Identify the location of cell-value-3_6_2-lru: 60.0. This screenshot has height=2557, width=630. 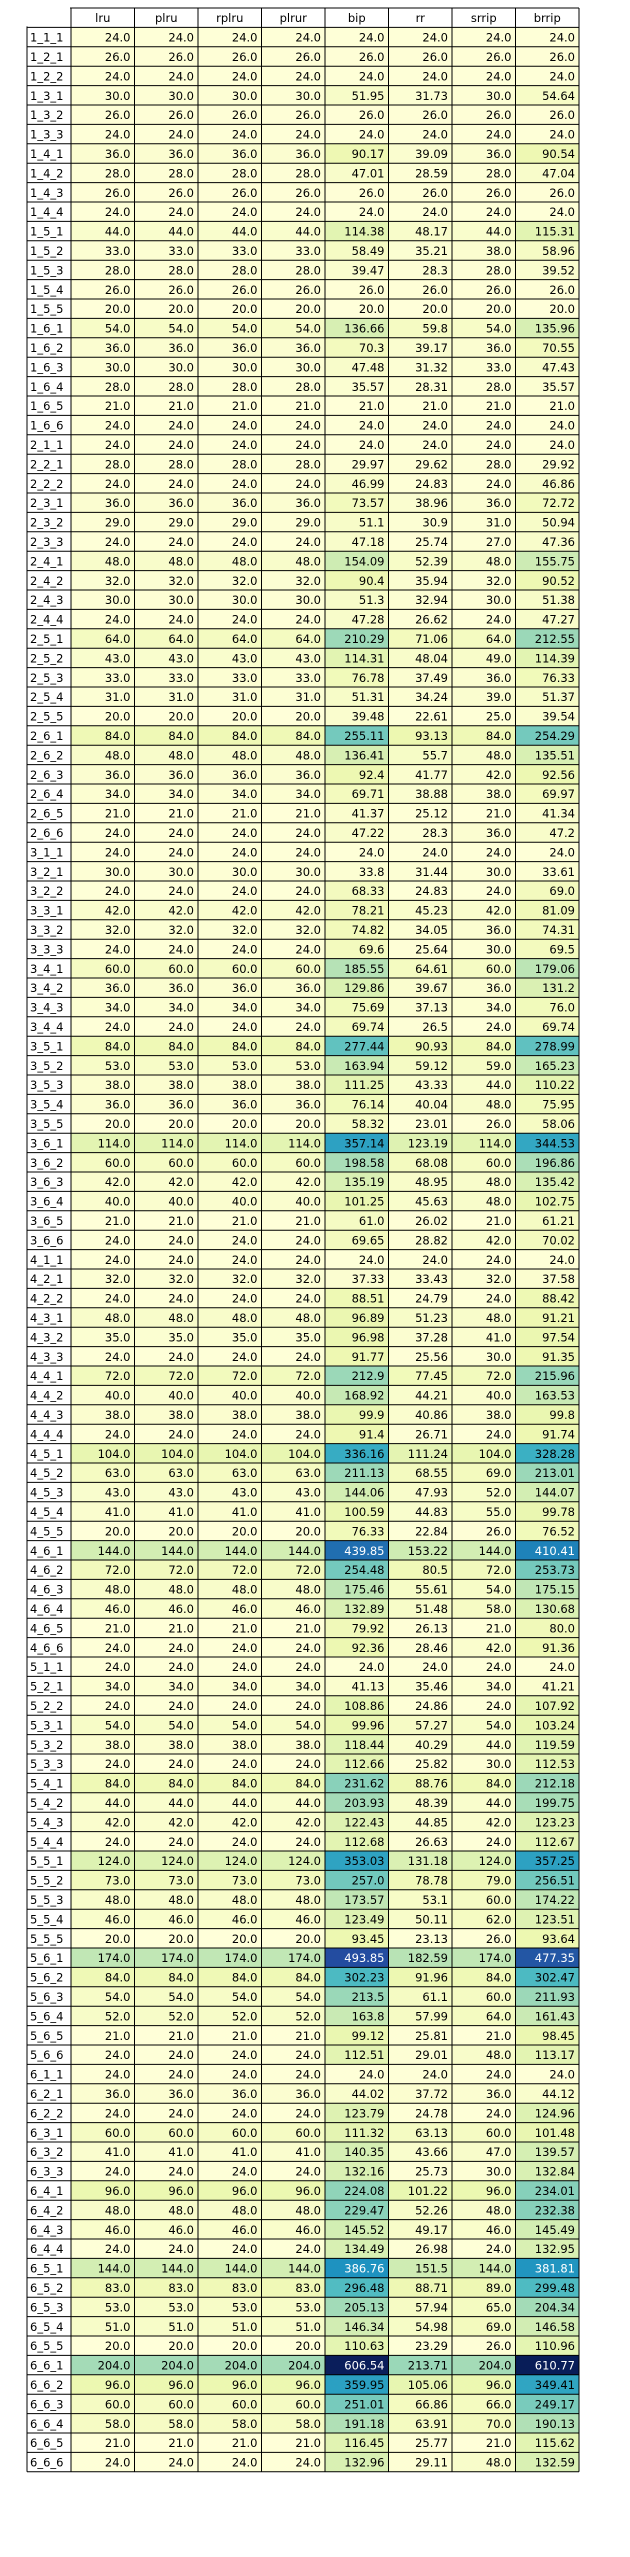
(118, 1163).